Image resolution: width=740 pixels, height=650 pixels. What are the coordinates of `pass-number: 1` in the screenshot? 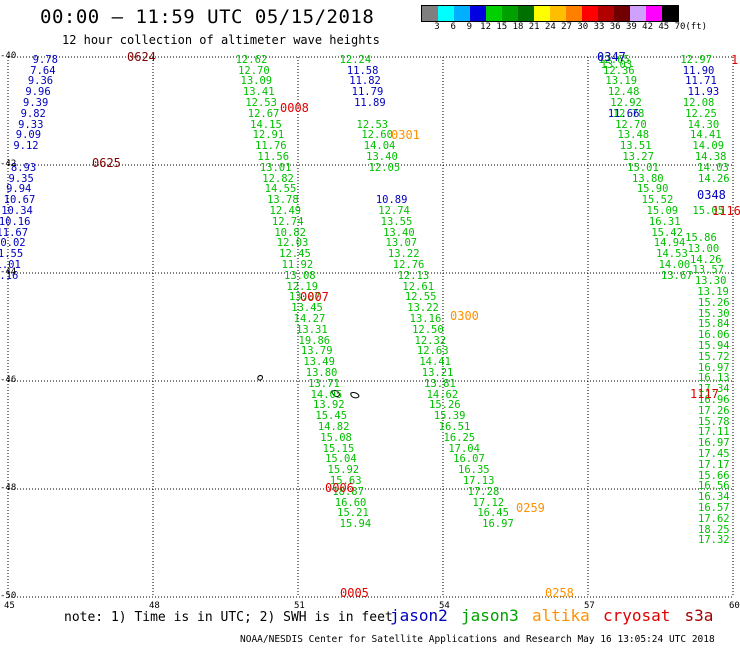 It's located at (735, 60).